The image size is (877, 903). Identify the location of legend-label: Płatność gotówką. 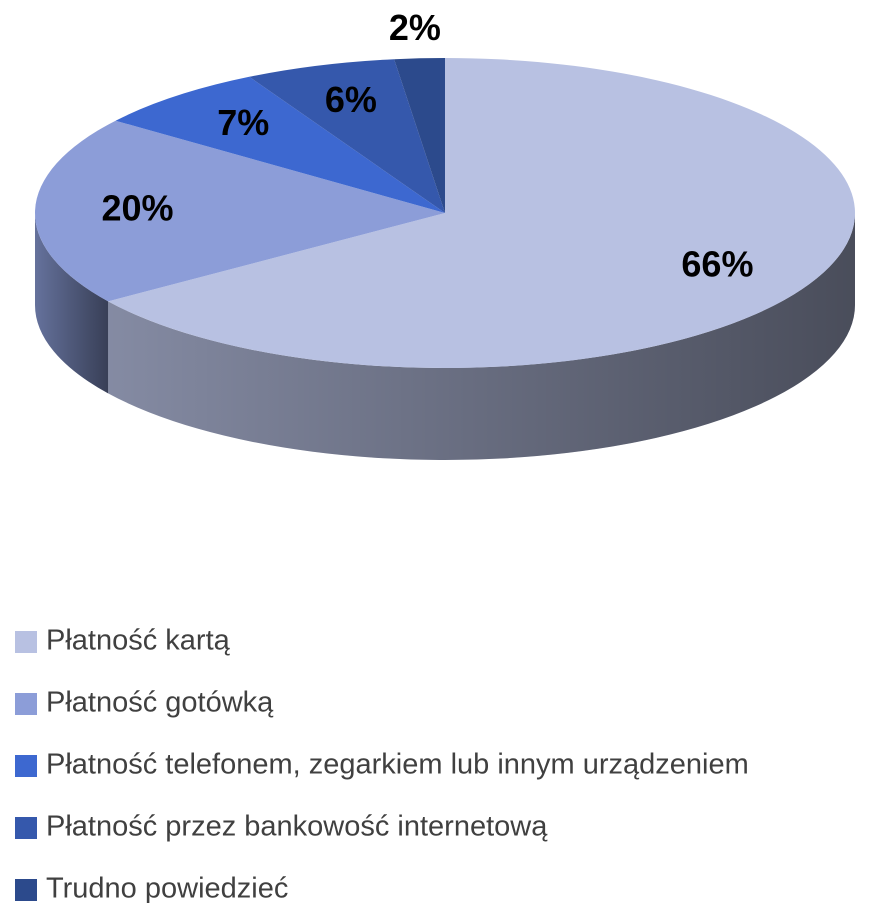
(160, 703).